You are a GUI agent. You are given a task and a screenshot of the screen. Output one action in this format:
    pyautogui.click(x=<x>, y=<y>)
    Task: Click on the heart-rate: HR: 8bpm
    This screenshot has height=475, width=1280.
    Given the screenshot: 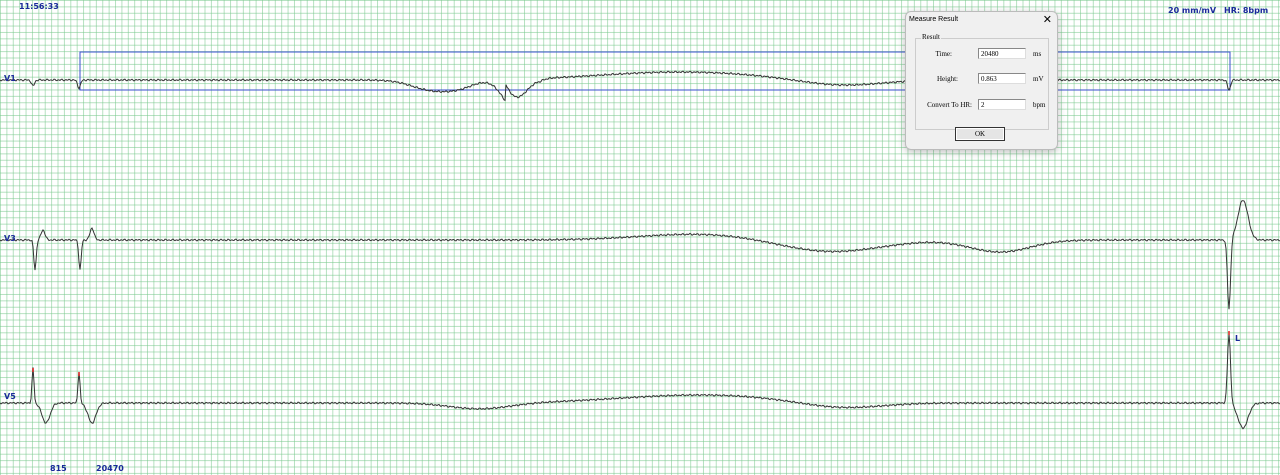 What is the action you would take?
    pyautogui.click(x=1246, y=10)
    